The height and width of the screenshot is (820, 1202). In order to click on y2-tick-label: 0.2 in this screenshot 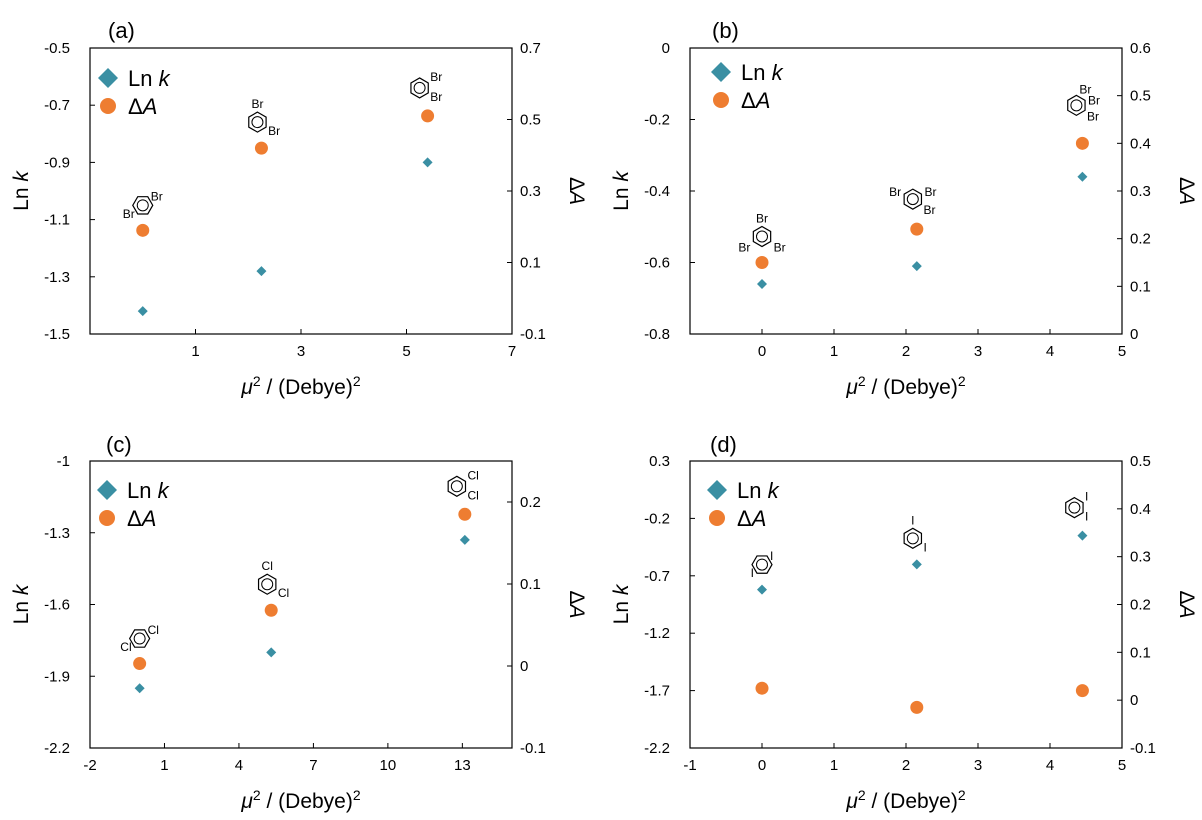, I will do `click(530, 502)`.